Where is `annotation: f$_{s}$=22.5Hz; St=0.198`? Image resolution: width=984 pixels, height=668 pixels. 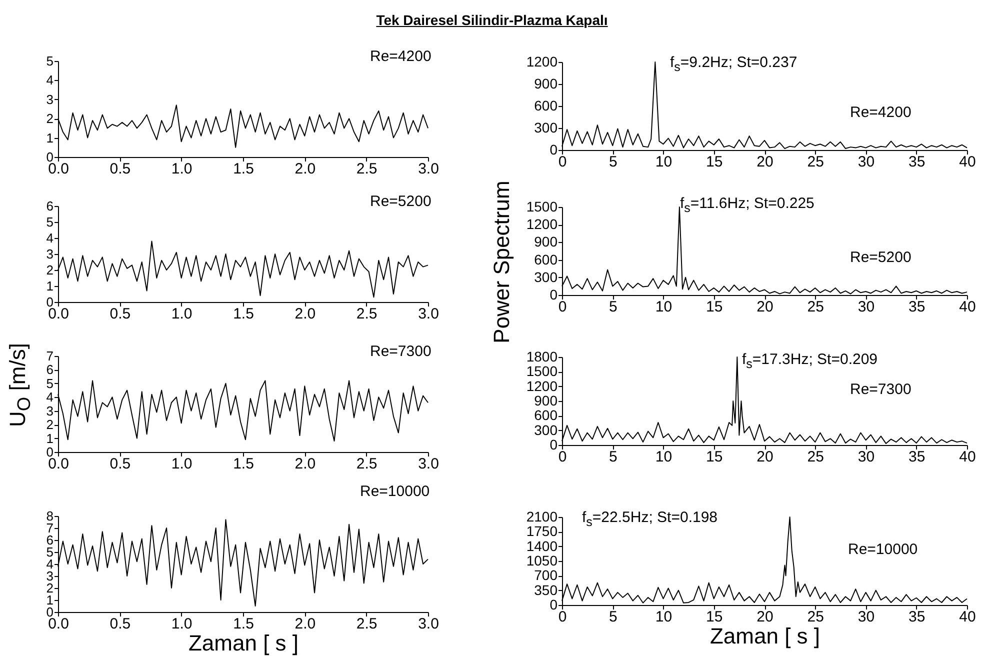
annotation: f$_{s}$=22.5Hz; St=0.198 is located at coordinates (650, 519).